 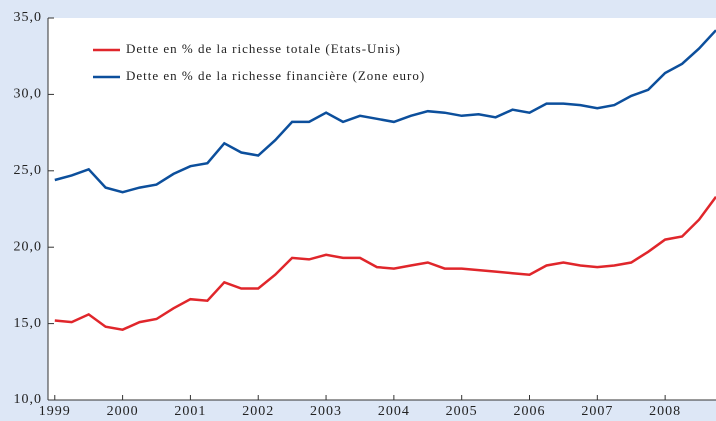 What do you see at coordinates (394, 411) in the screenshot?
I see `x-tick-label: 2004` at bounding box center [394, 411].